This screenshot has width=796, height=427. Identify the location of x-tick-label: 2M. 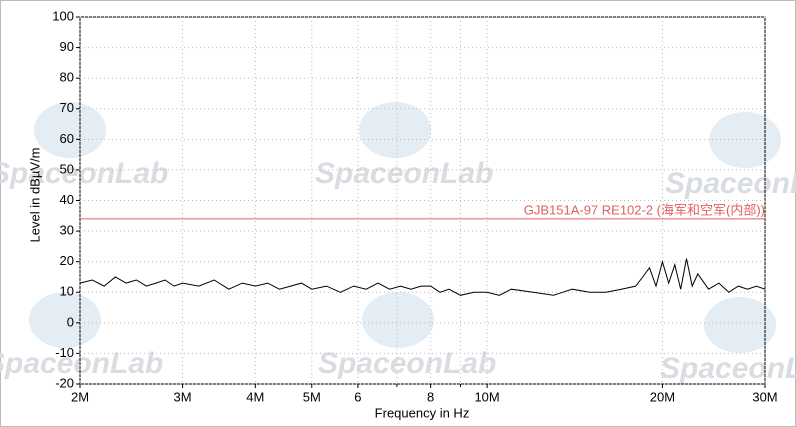
(80, 396).